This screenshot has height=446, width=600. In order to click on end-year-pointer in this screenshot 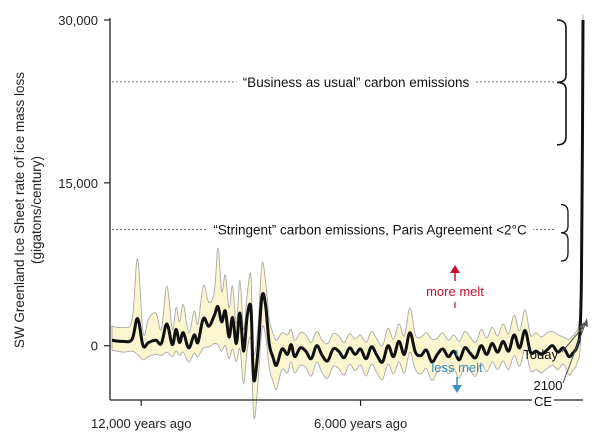, I will do `click(574, 352)`.